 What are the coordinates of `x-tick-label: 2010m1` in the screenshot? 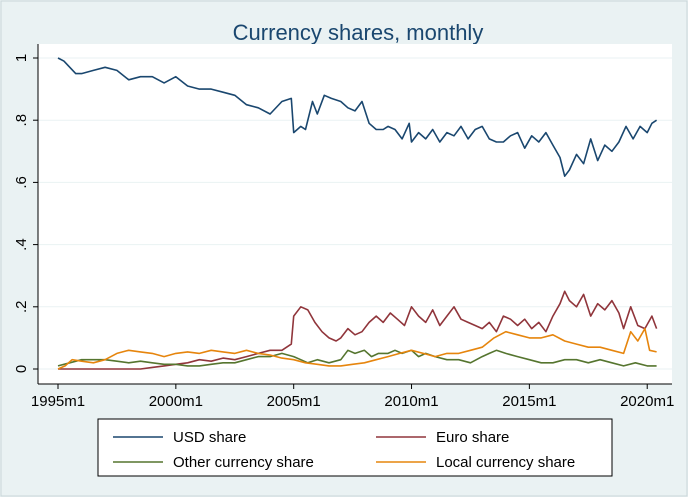 It's located at (411, 401).